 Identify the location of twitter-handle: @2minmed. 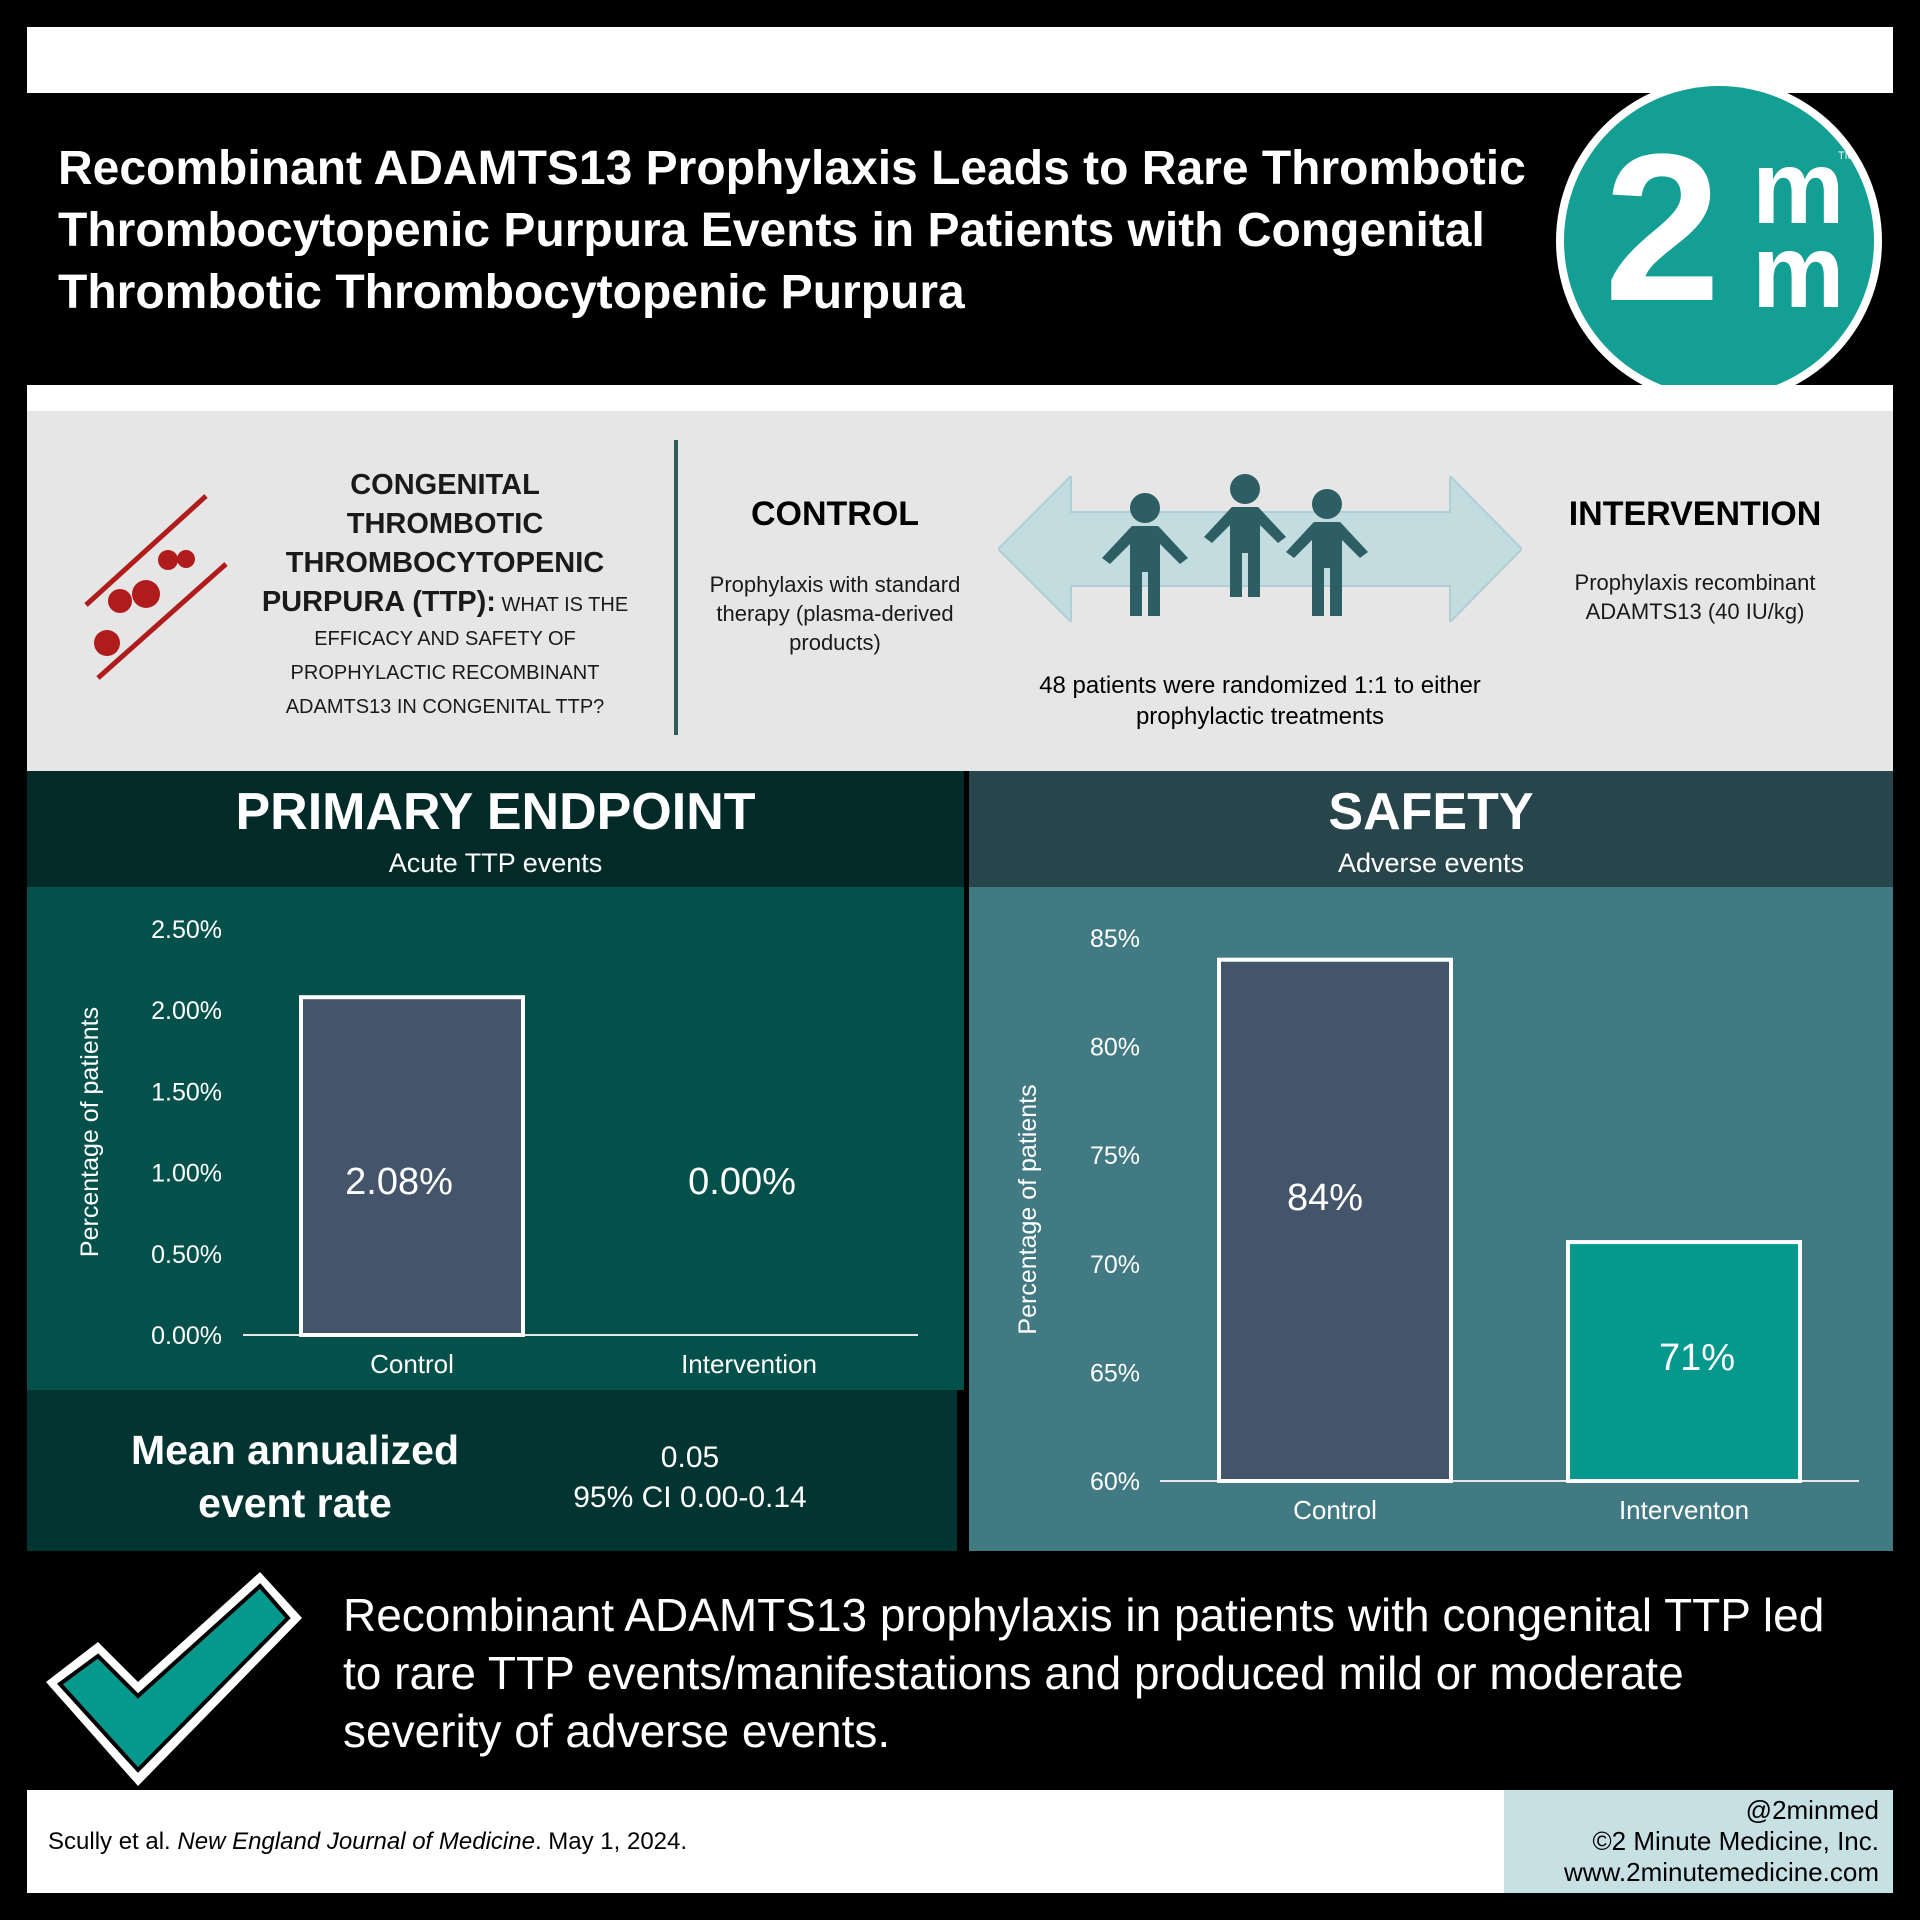
(1812, 1810).